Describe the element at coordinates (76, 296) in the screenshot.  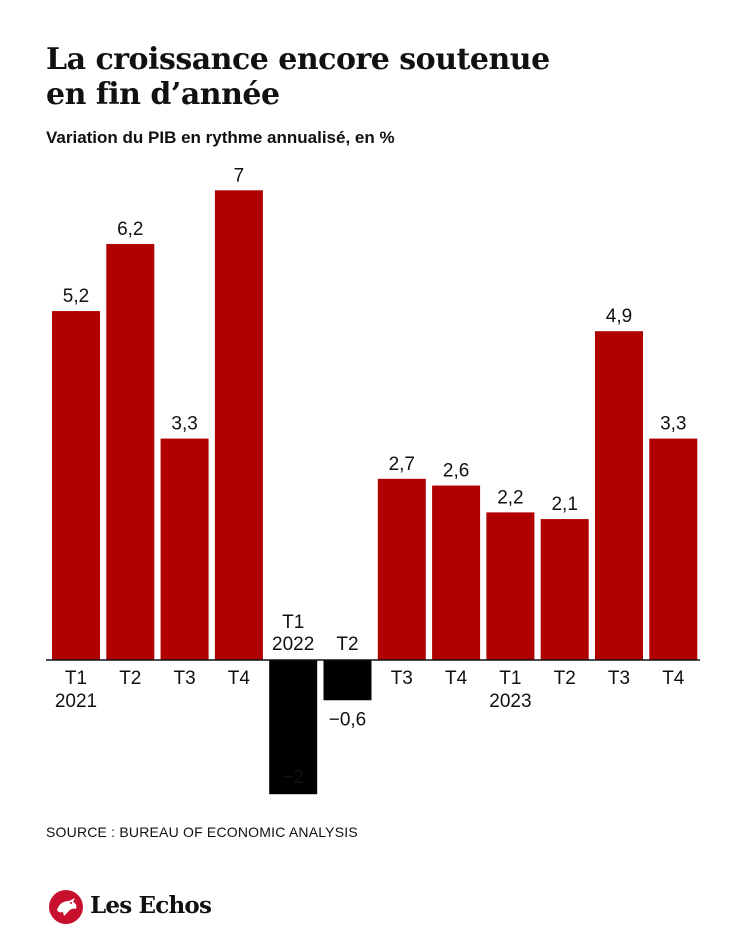
I see `data-label: 5,2` at that location.